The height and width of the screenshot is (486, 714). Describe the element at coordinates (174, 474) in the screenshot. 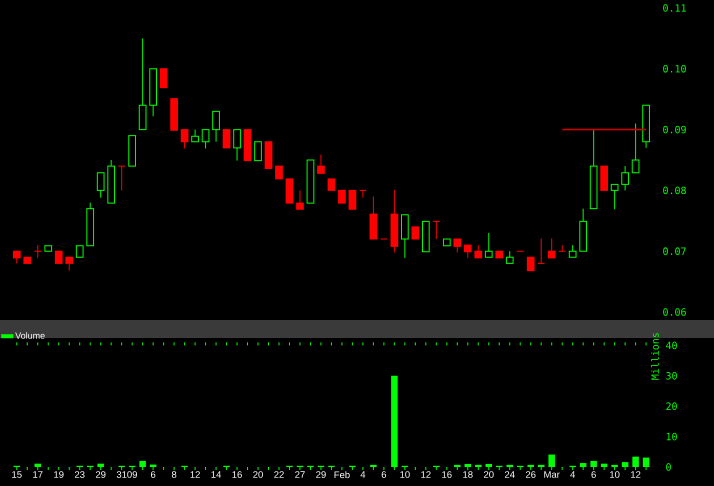

I see `x-tick-label: 8` at that location.